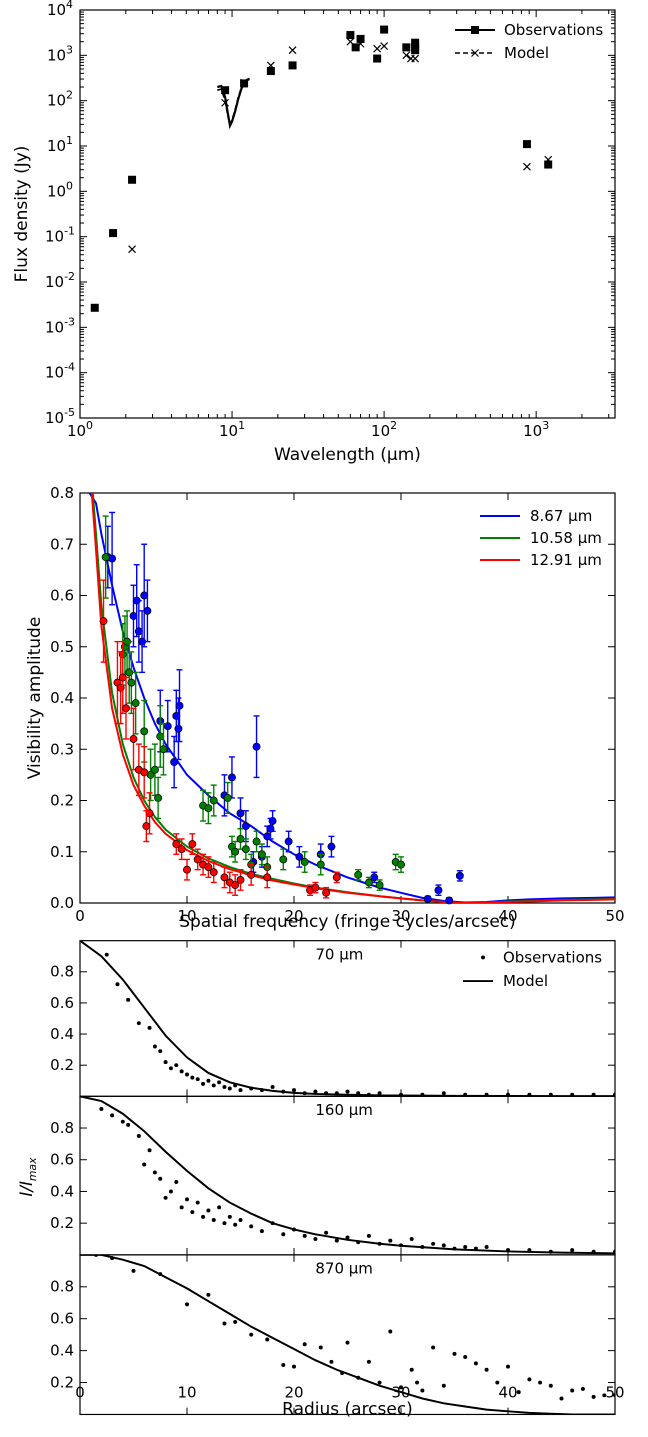  I want to click on legend: Observations Model, so click(532, 969).